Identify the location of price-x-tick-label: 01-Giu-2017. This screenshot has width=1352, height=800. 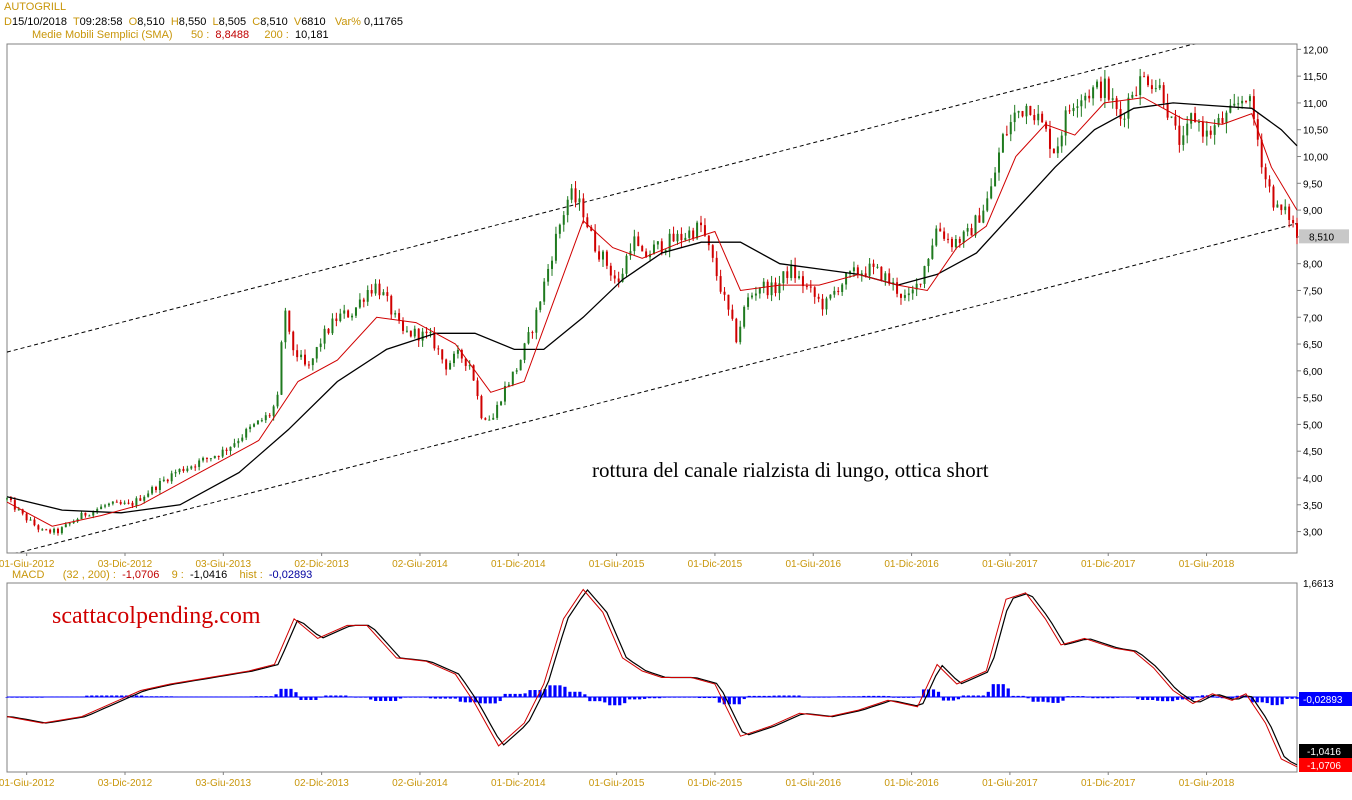
(1010, 564).